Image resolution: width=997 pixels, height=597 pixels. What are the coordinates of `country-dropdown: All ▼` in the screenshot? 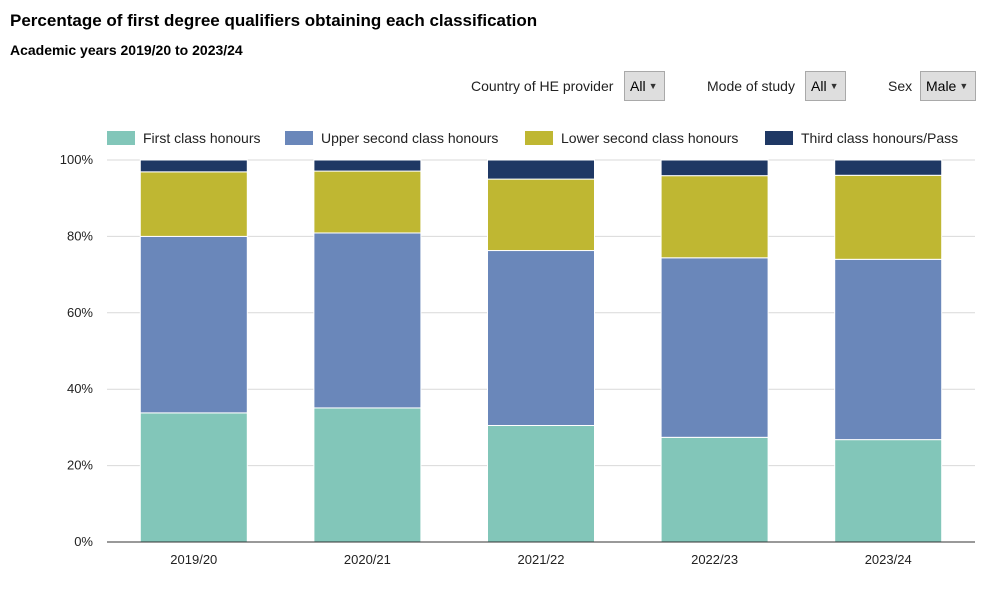 It's located at (644, 86).